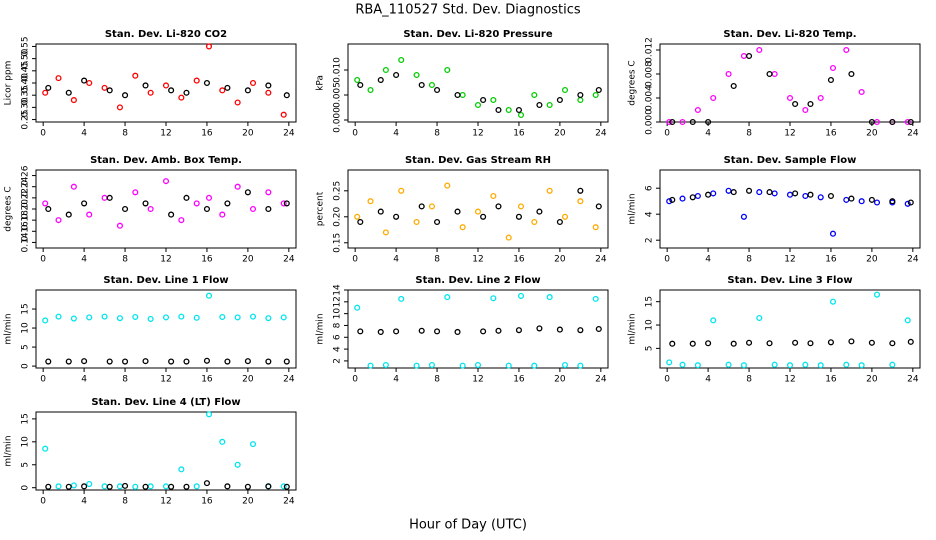 The image size is (936, 540). What do you see at coordinates (338, 337) in the screenshot?
I see `y-tick-label: 6` at bounding box center [338, 337].